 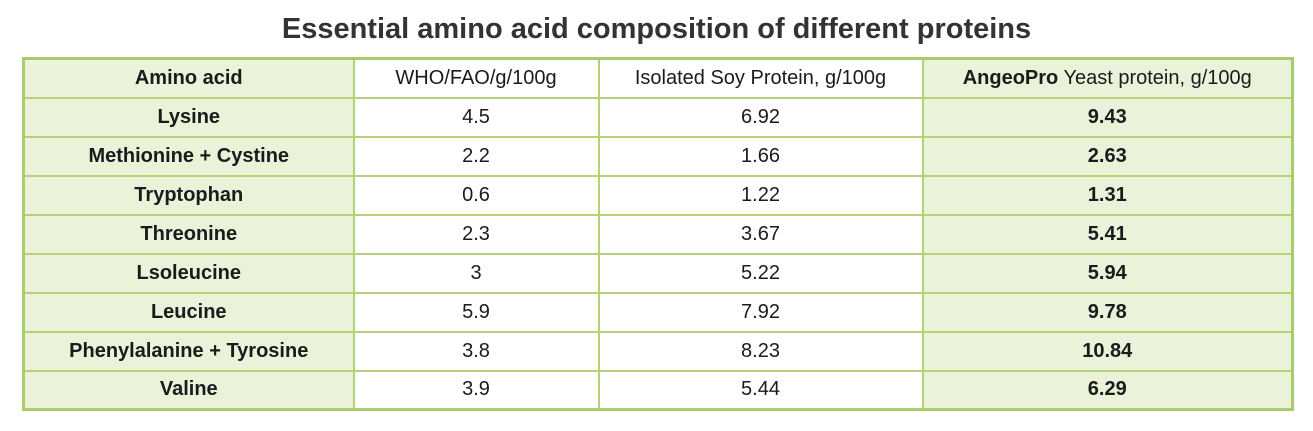 What do you see at coordinates (1010, 77) in the screenshot?
I see `brand-name: AngeoPro` at bounding box center [1010, 77].